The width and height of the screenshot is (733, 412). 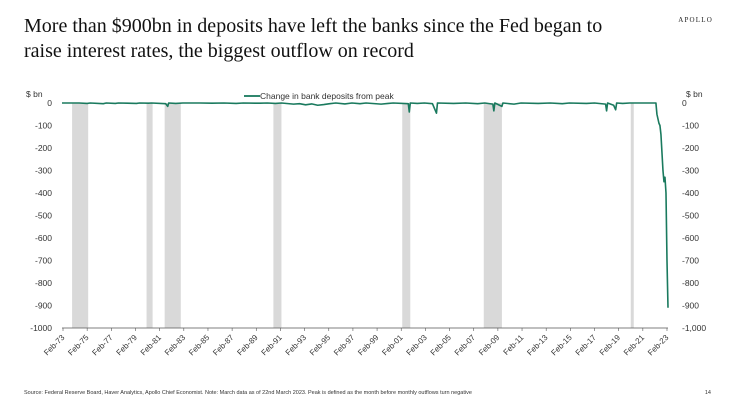 What do you see at coordinates (49, 103) in the screenshot?
I see `y-tick-left: 0` at bounding box center [49, 103].